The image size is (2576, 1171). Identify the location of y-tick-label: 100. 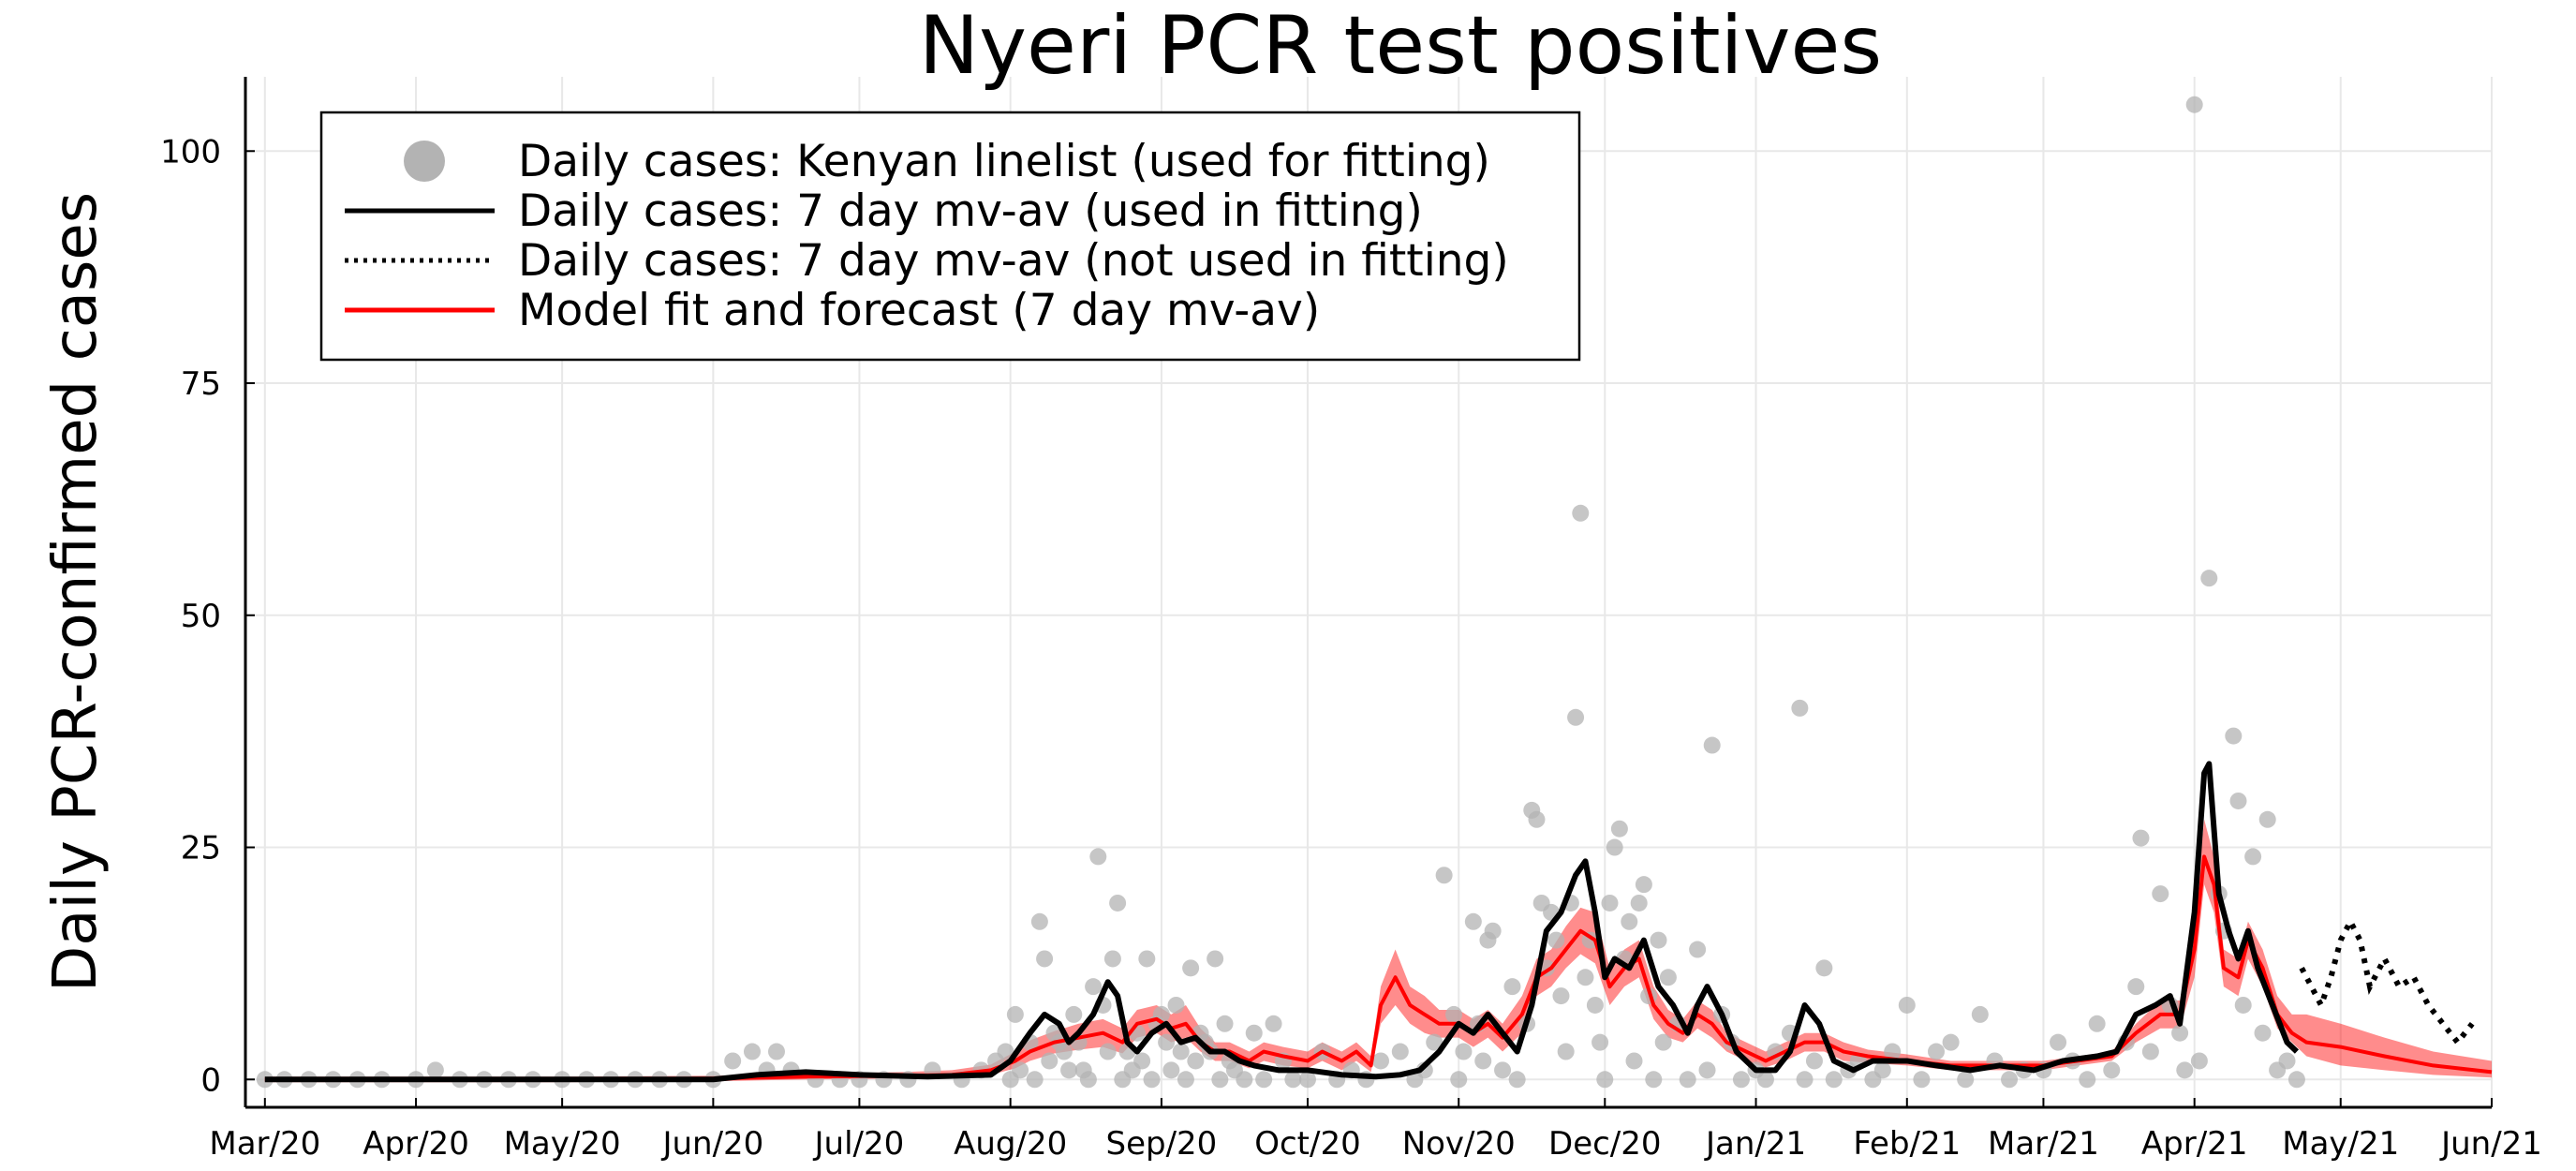
(190, 151).